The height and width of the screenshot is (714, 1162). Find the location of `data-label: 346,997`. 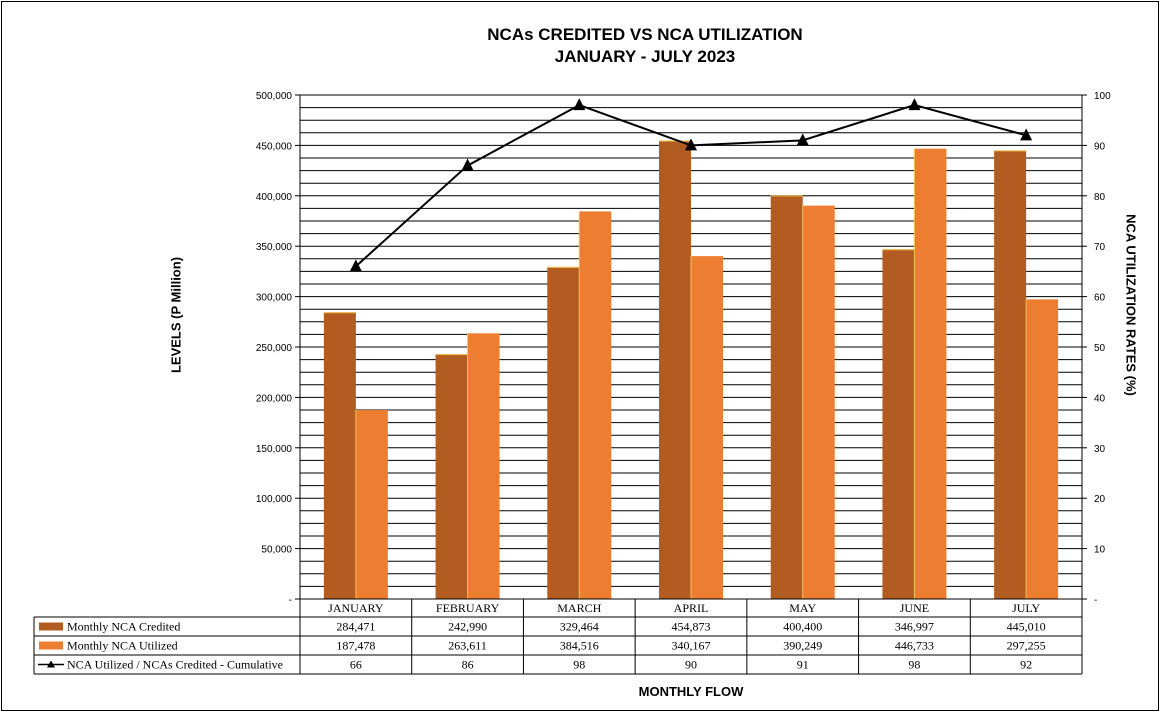

data-label: 346,997 is located at coordinates (914, 627).